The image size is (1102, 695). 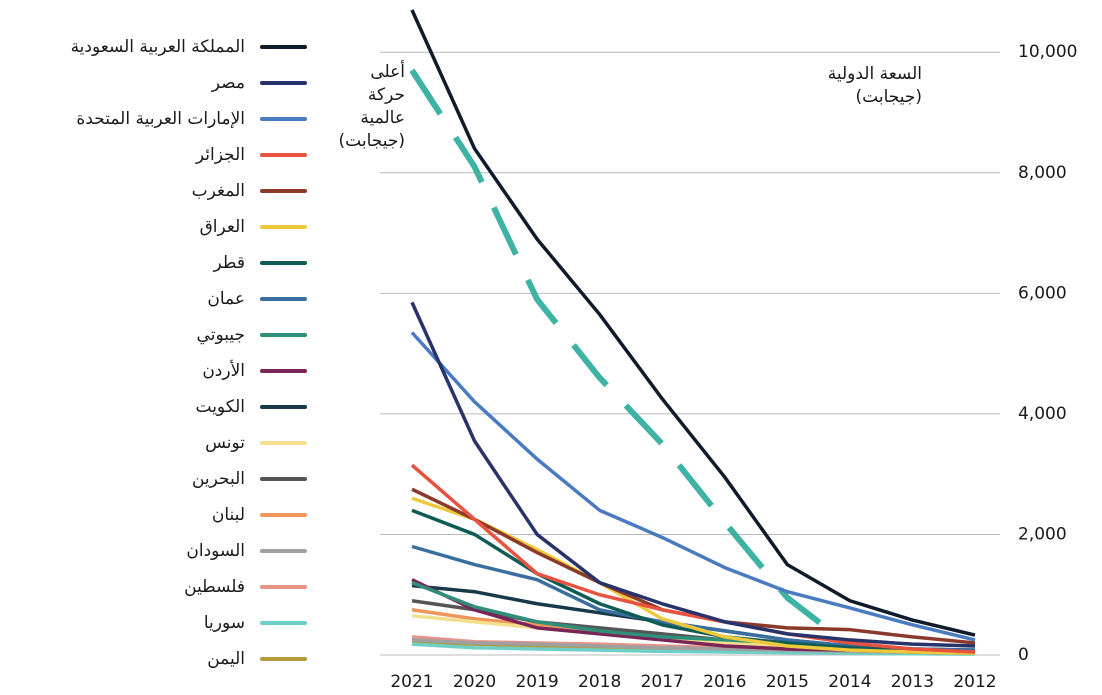 I want to click on y-tick-label: 10,000, so click(x=1047, y=52).